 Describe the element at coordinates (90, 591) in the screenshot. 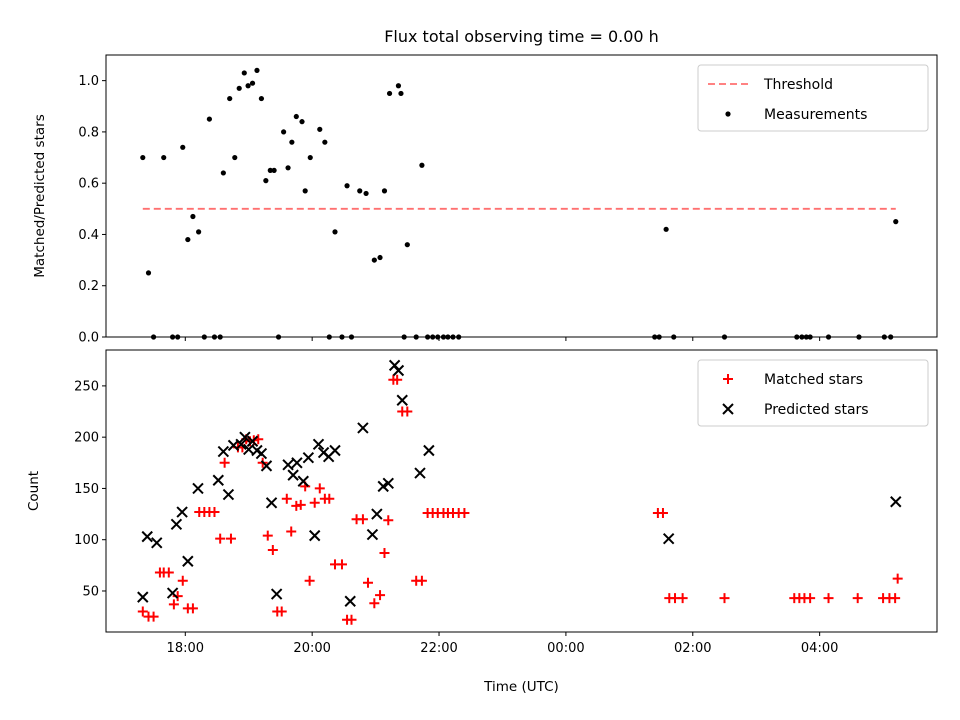

I see `y-tick-label: 50` at that location.